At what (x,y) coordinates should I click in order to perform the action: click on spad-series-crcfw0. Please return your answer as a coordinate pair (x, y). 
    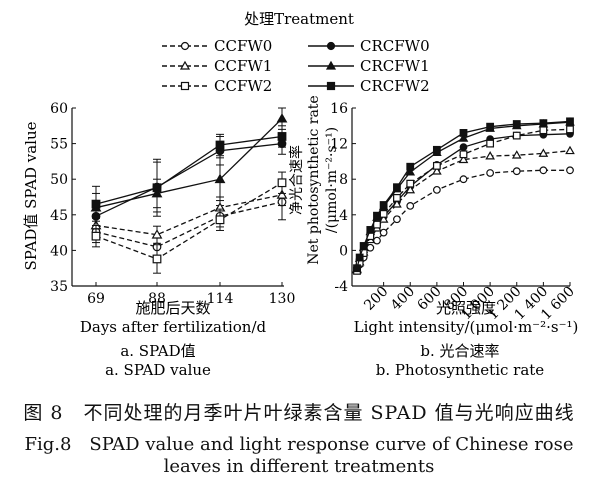
    Looking at the image, I should click on (189, 180).